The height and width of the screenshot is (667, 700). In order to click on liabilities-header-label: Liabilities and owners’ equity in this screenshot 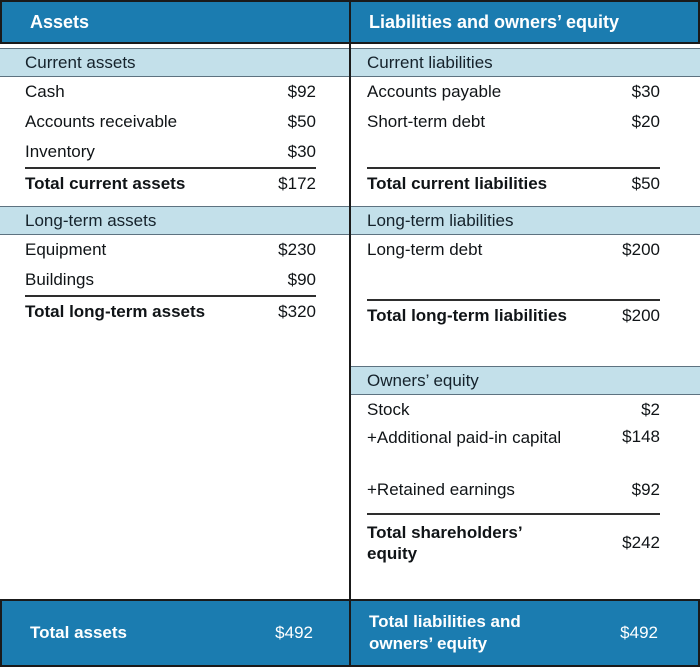, I will do `click(494, 21)`.